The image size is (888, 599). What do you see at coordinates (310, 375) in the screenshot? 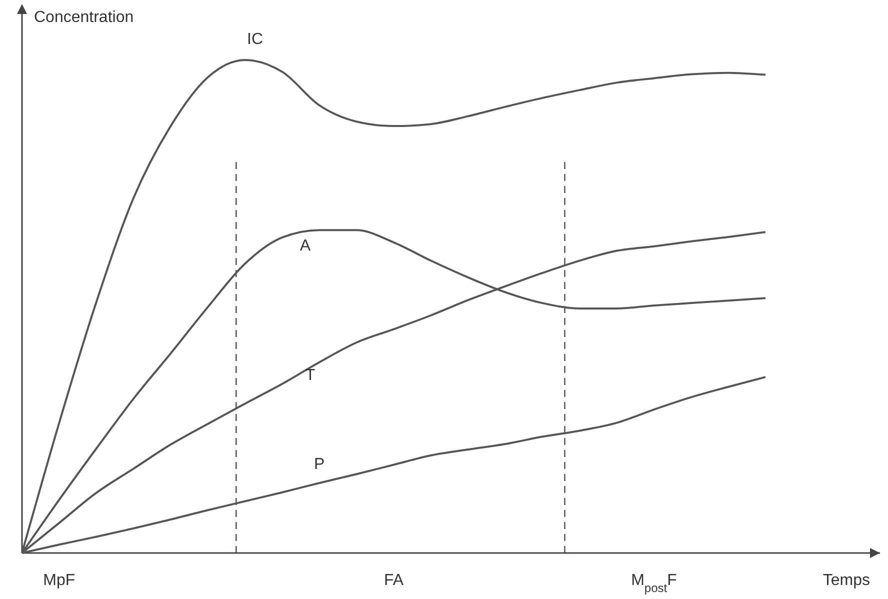
I see `series-label: T` at bounding box center [310, 375].